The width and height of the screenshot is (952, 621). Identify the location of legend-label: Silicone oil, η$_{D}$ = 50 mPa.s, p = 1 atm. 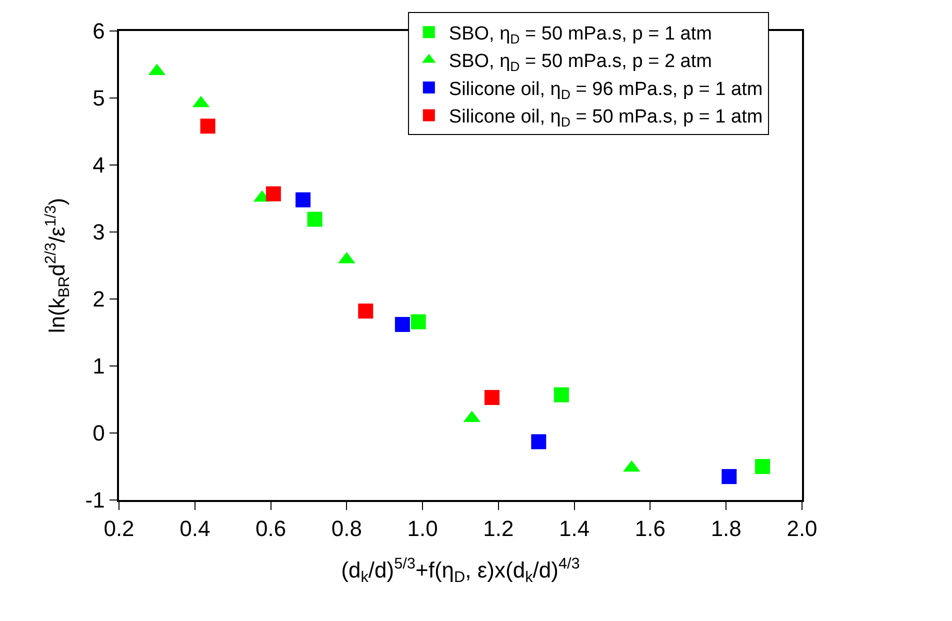
(605, 118).